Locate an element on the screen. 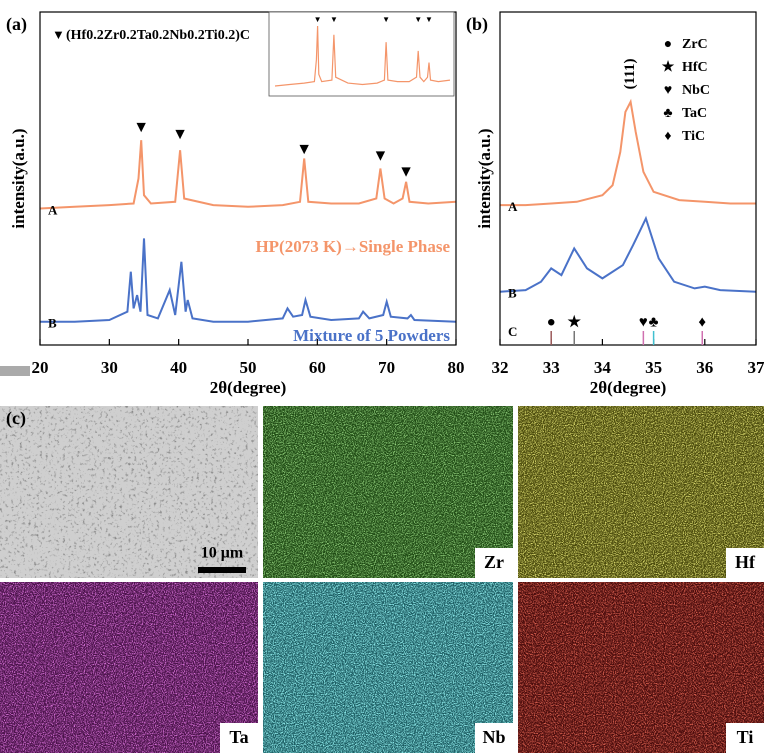  map-label: Nb is located at coordinates (493, 737).